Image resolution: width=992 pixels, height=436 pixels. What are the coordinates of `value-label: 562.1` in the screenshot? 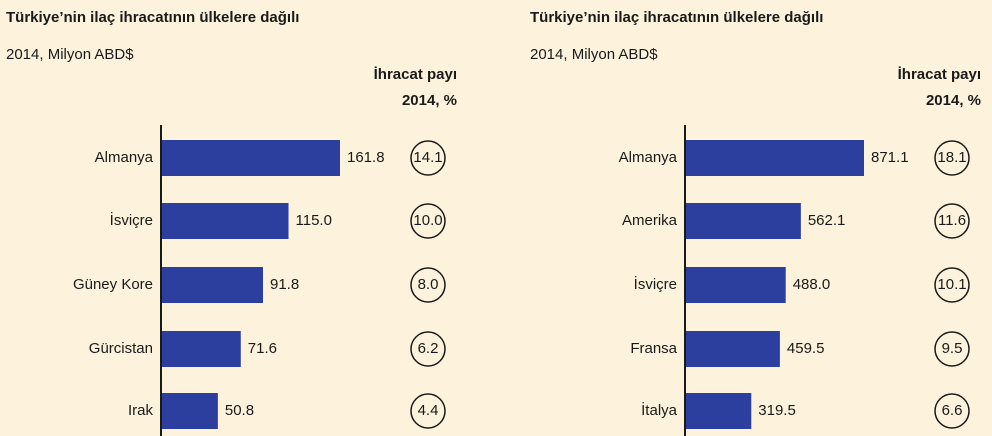 It's located at (827, 220).